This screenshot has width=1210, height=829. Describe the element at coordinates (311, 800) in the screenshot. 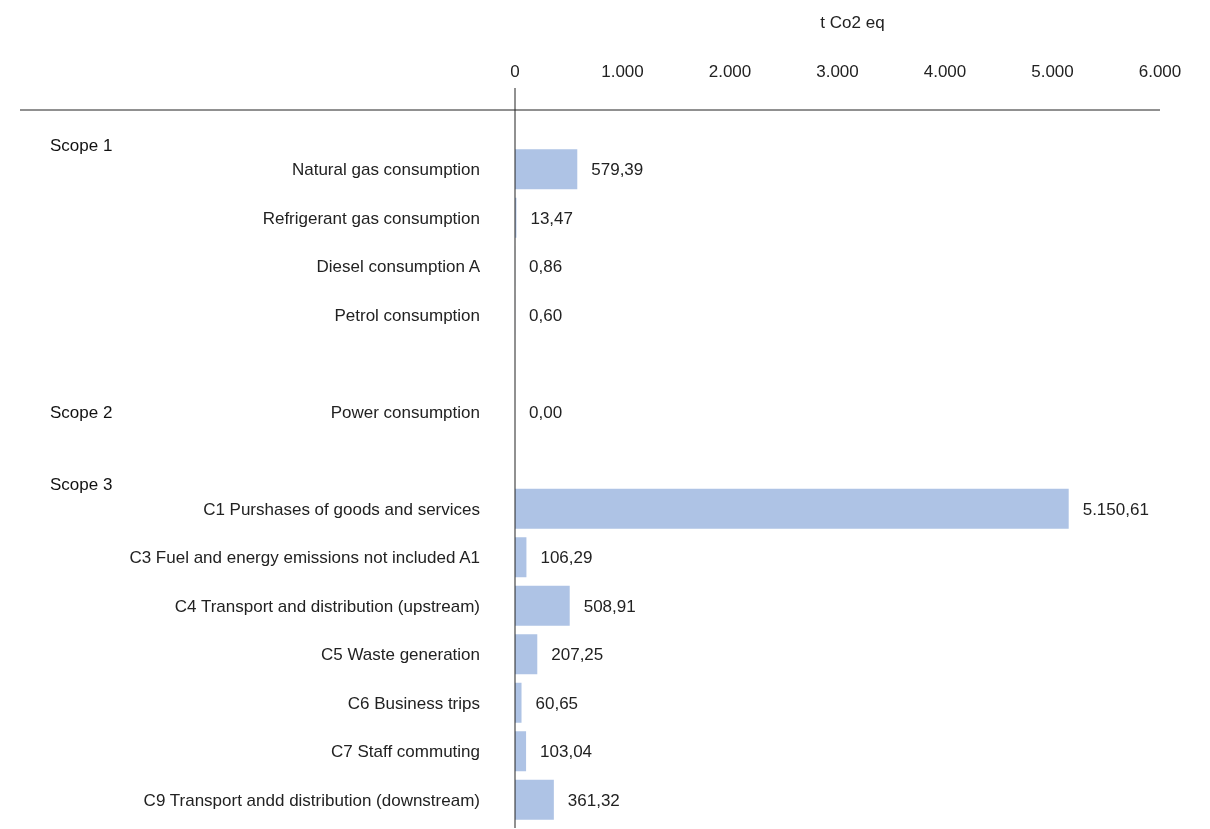

I see `y-tick-label: C9 Transport andd distribution (downstream)` at that location.